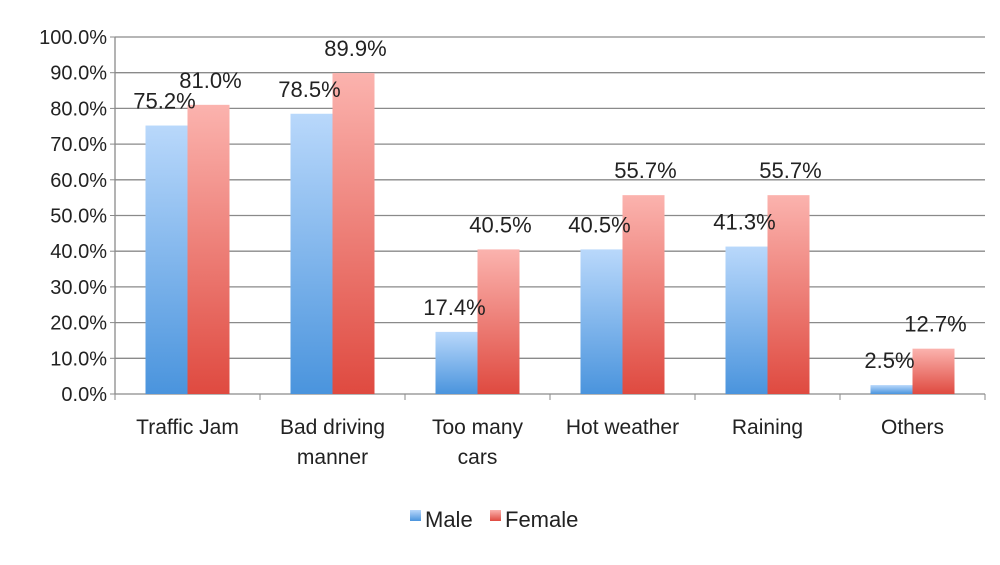 Image resolution: width=1000 pixels, height=565 pixels. Describe the element at coordinates (78, 145) in the screenshot. I see `y-tick-label: 70.0%` at that location.